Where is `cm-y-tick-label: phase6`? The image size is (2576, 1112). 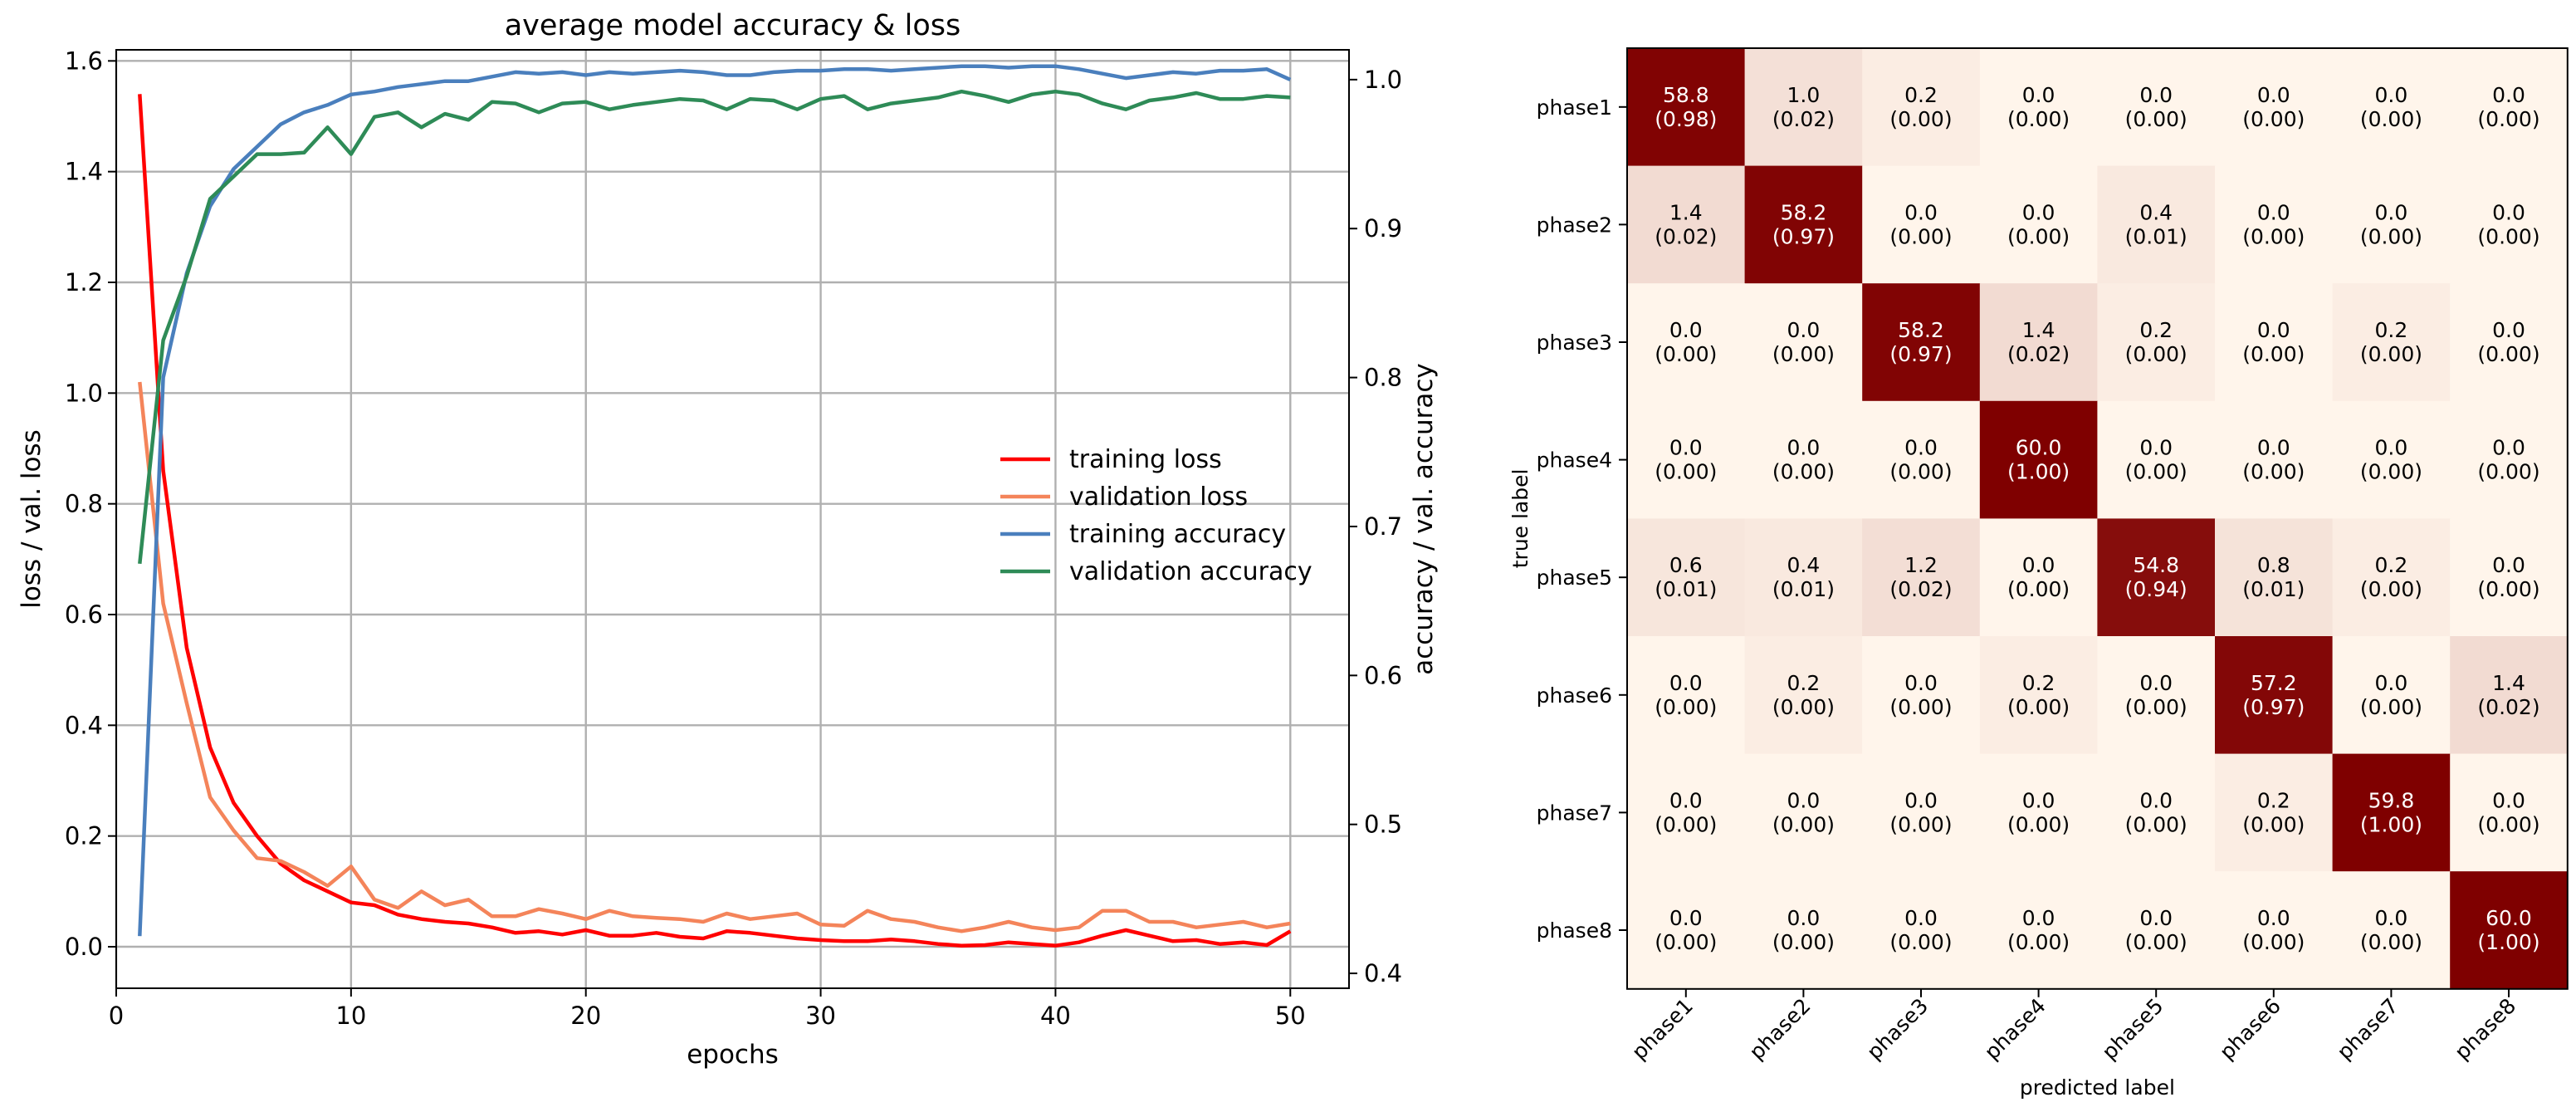
cm-y-tick-label: phase6 is located at coordinates (1574, 695).